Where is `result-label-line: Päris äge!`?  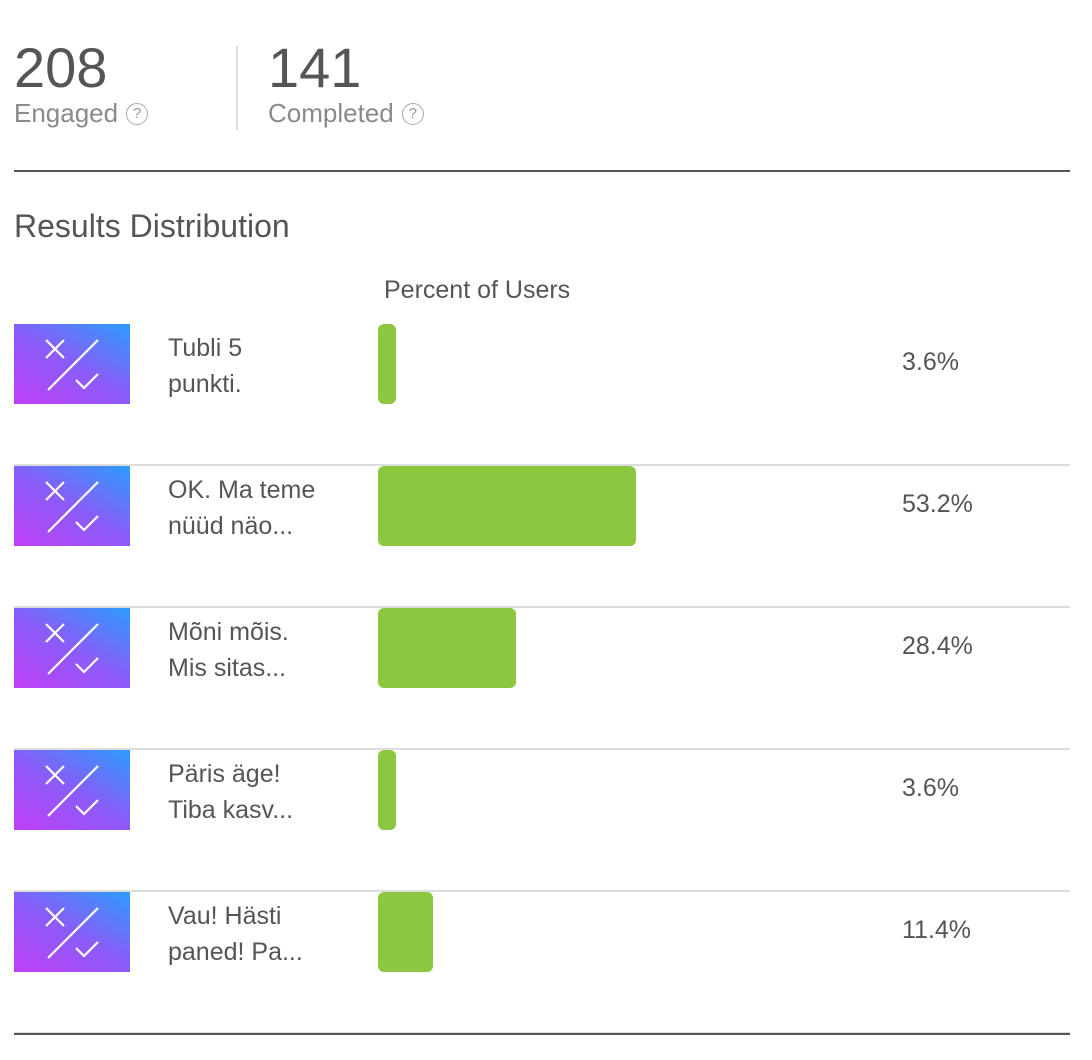
result-label-line: Päris äge! is located at coordinates (224, 774).